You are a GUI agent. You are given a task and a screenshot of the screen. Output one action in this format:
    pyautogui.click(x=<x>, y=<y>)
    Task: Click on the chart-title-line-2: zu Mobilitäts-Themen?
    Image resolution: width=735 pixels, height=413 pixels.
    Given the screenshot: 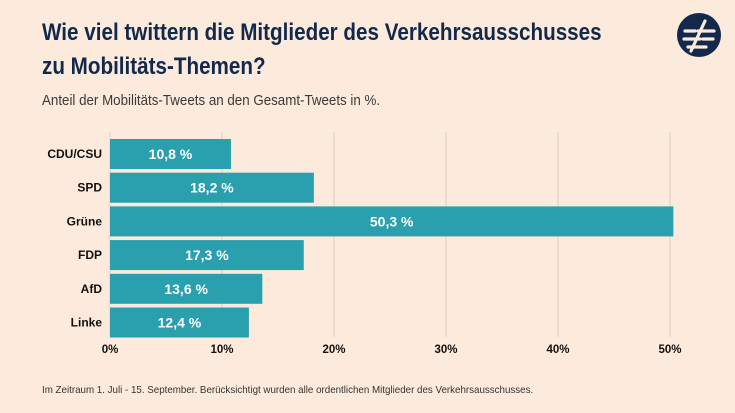 What is the action you would take?
    pyautogui.click(x=154, y=66)
    